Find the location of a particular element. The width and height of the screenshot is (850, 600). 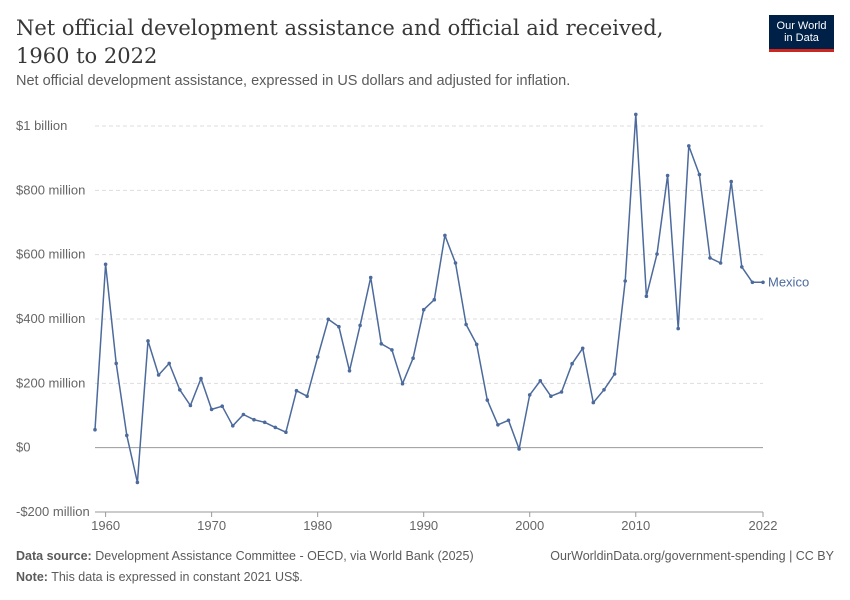

y-tick-label: -$200 million is located at coordinates (53, 511).